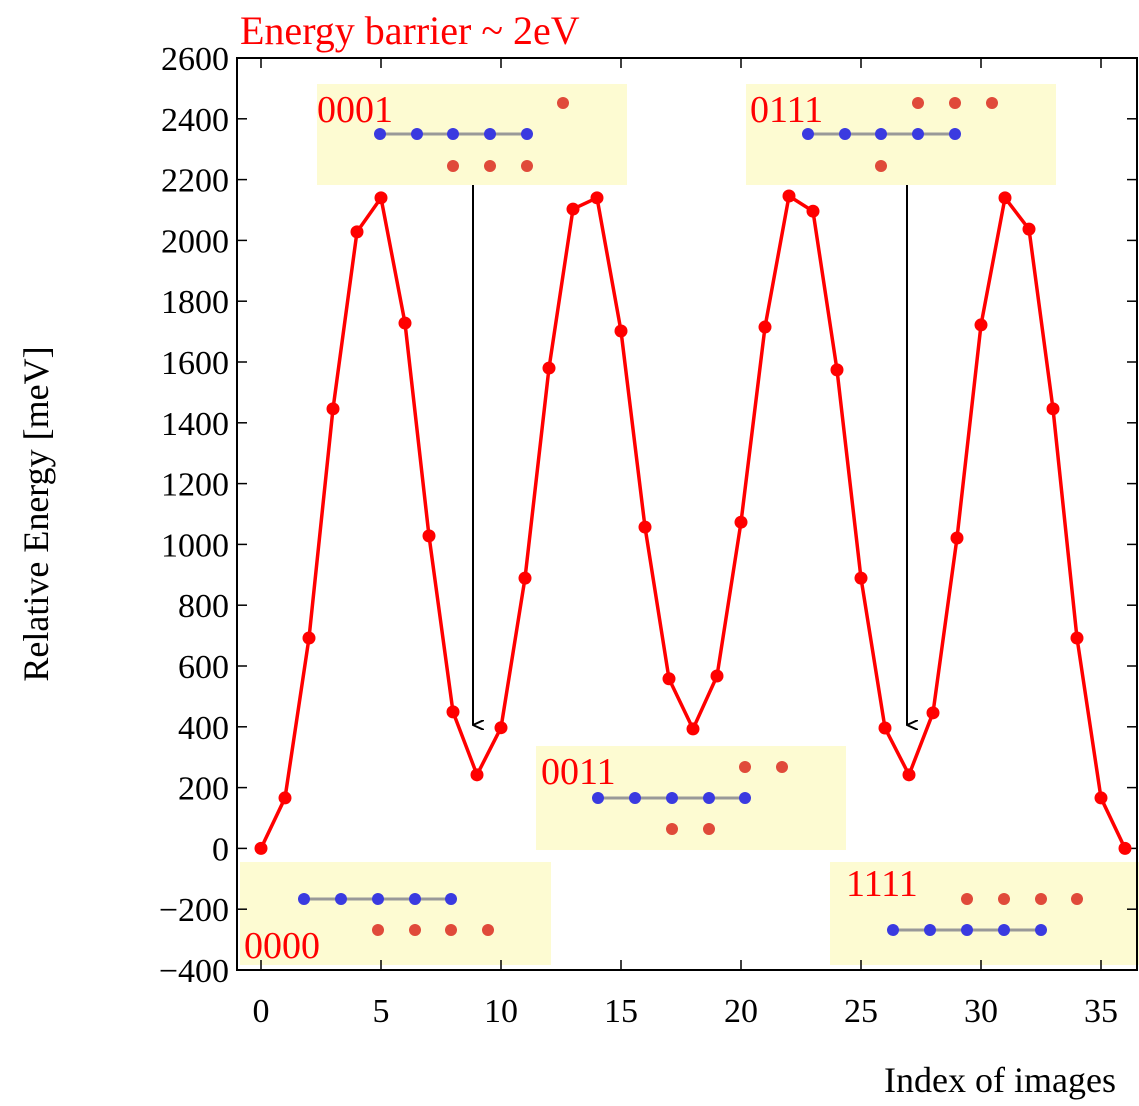 Image resolution: width=1139 pixels, height=1106 pixels. I want to click on chart-title: Energy barrier ~ 2eV, so click(410, 30).